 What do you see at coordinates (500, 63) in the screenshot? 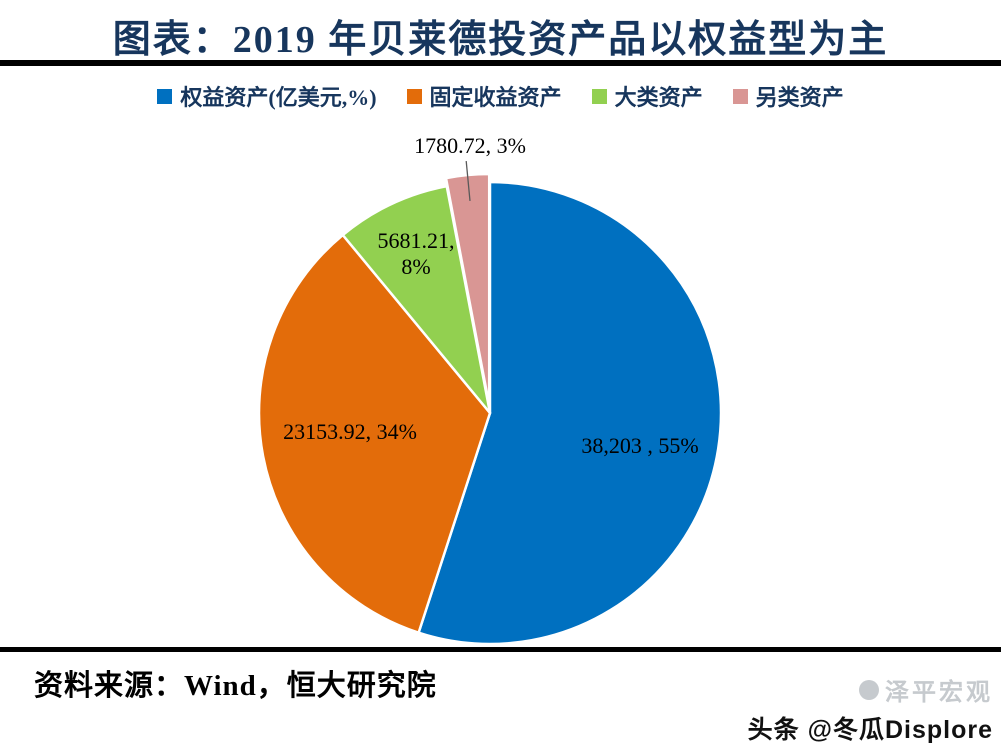
I see `top-divider` at bounding box center [500, 63].